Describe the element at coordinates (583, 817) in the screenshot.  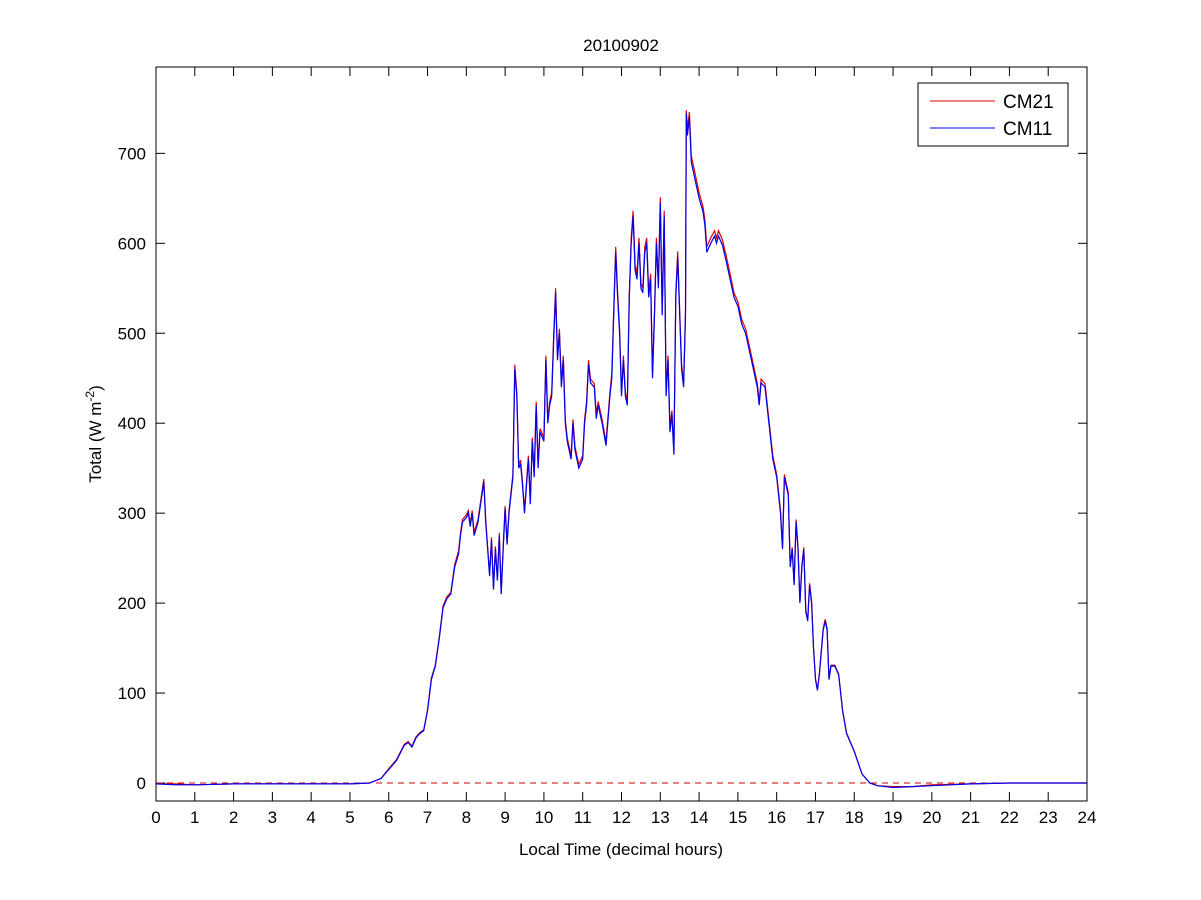
I see `x-tick-label: 11` at that location.